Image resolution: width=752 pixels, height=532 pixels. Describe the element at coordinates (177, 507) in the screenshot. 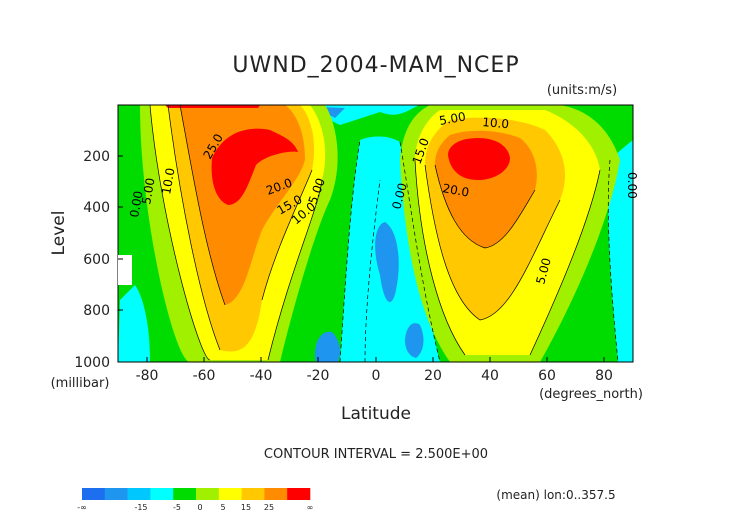

I see `colorbar-label: -5` at that location.